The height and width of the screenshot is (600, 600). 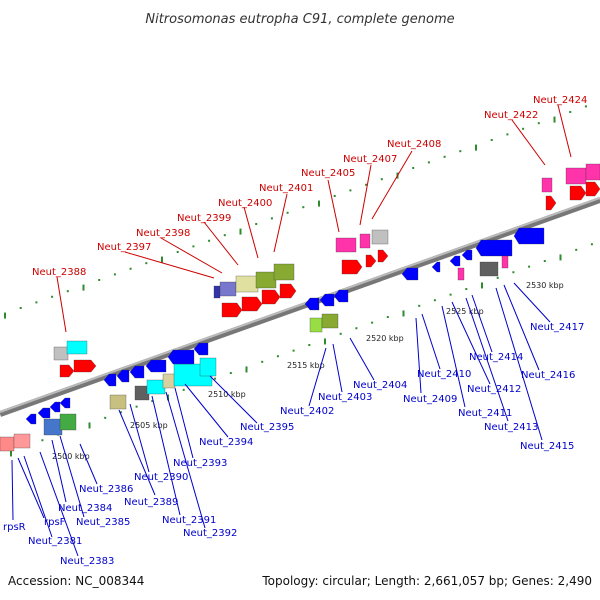 I want to click on gene-label: Neut_2391, so click(x=189, y=520).